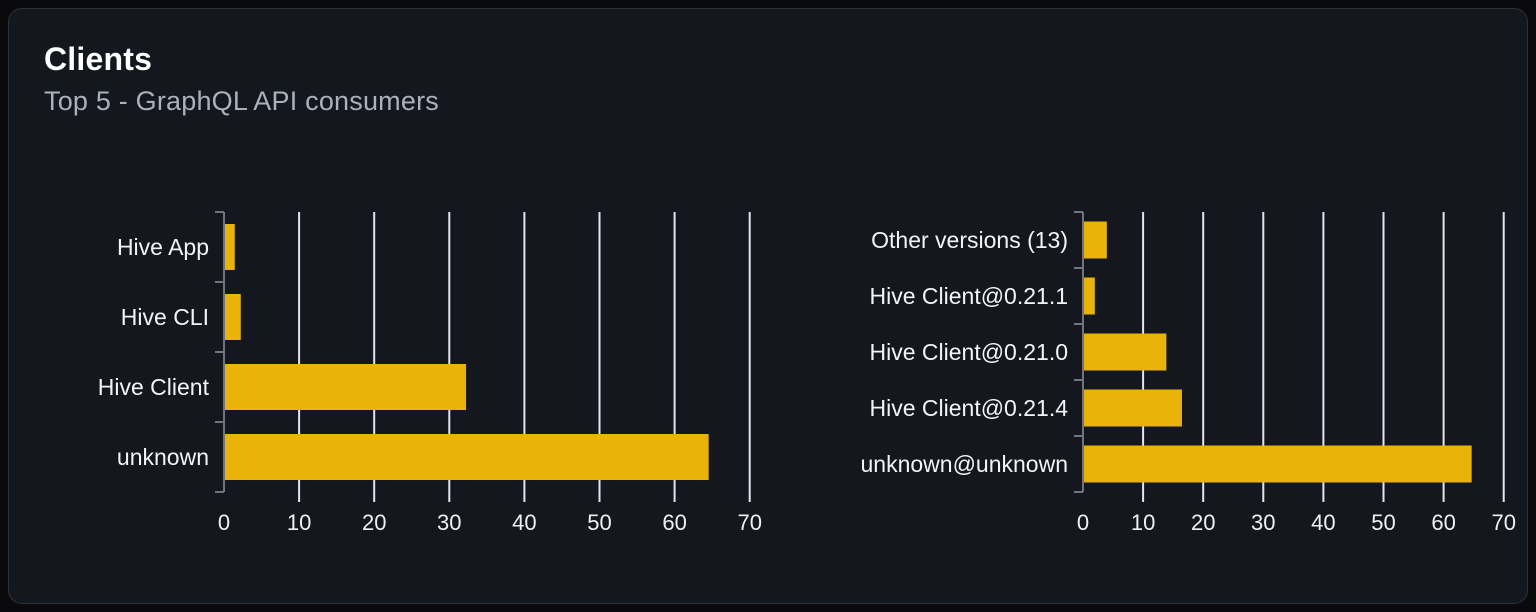 The image size is (1536, 612). I want to click on category-label: unknown@unknown, so click(964, 464).